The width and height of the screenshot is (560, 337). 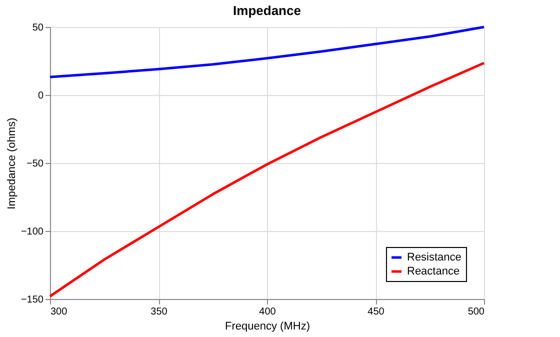 What do you see at coordinates (35, 164) in the screenshot?
I see `y-tick-label: −50` at bounding box center [35, 164].